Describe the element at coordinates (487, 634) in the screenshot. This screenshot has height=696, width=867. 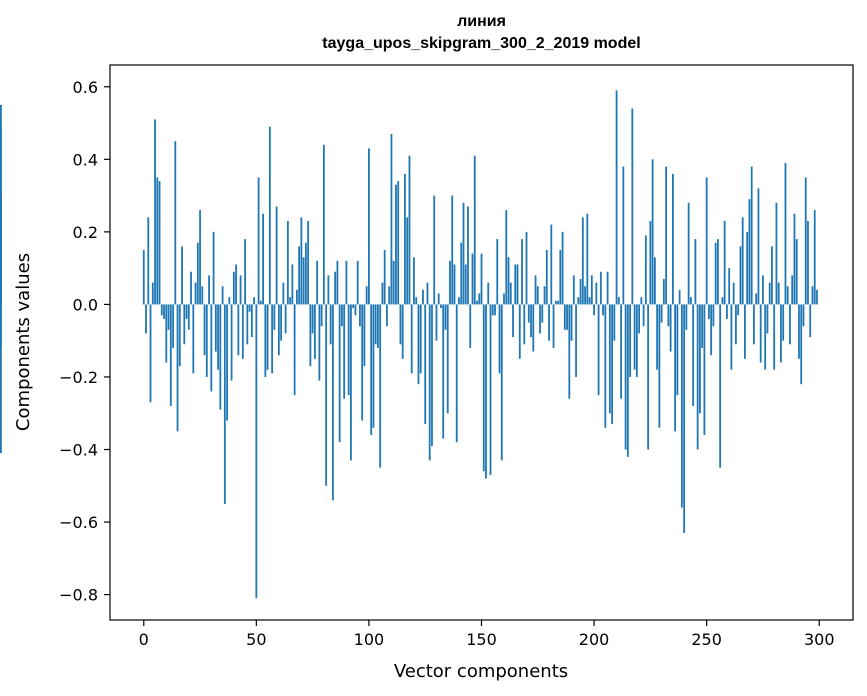
I see `x-axis-ticks: 0 50 100 150 200 250 300` at that location.